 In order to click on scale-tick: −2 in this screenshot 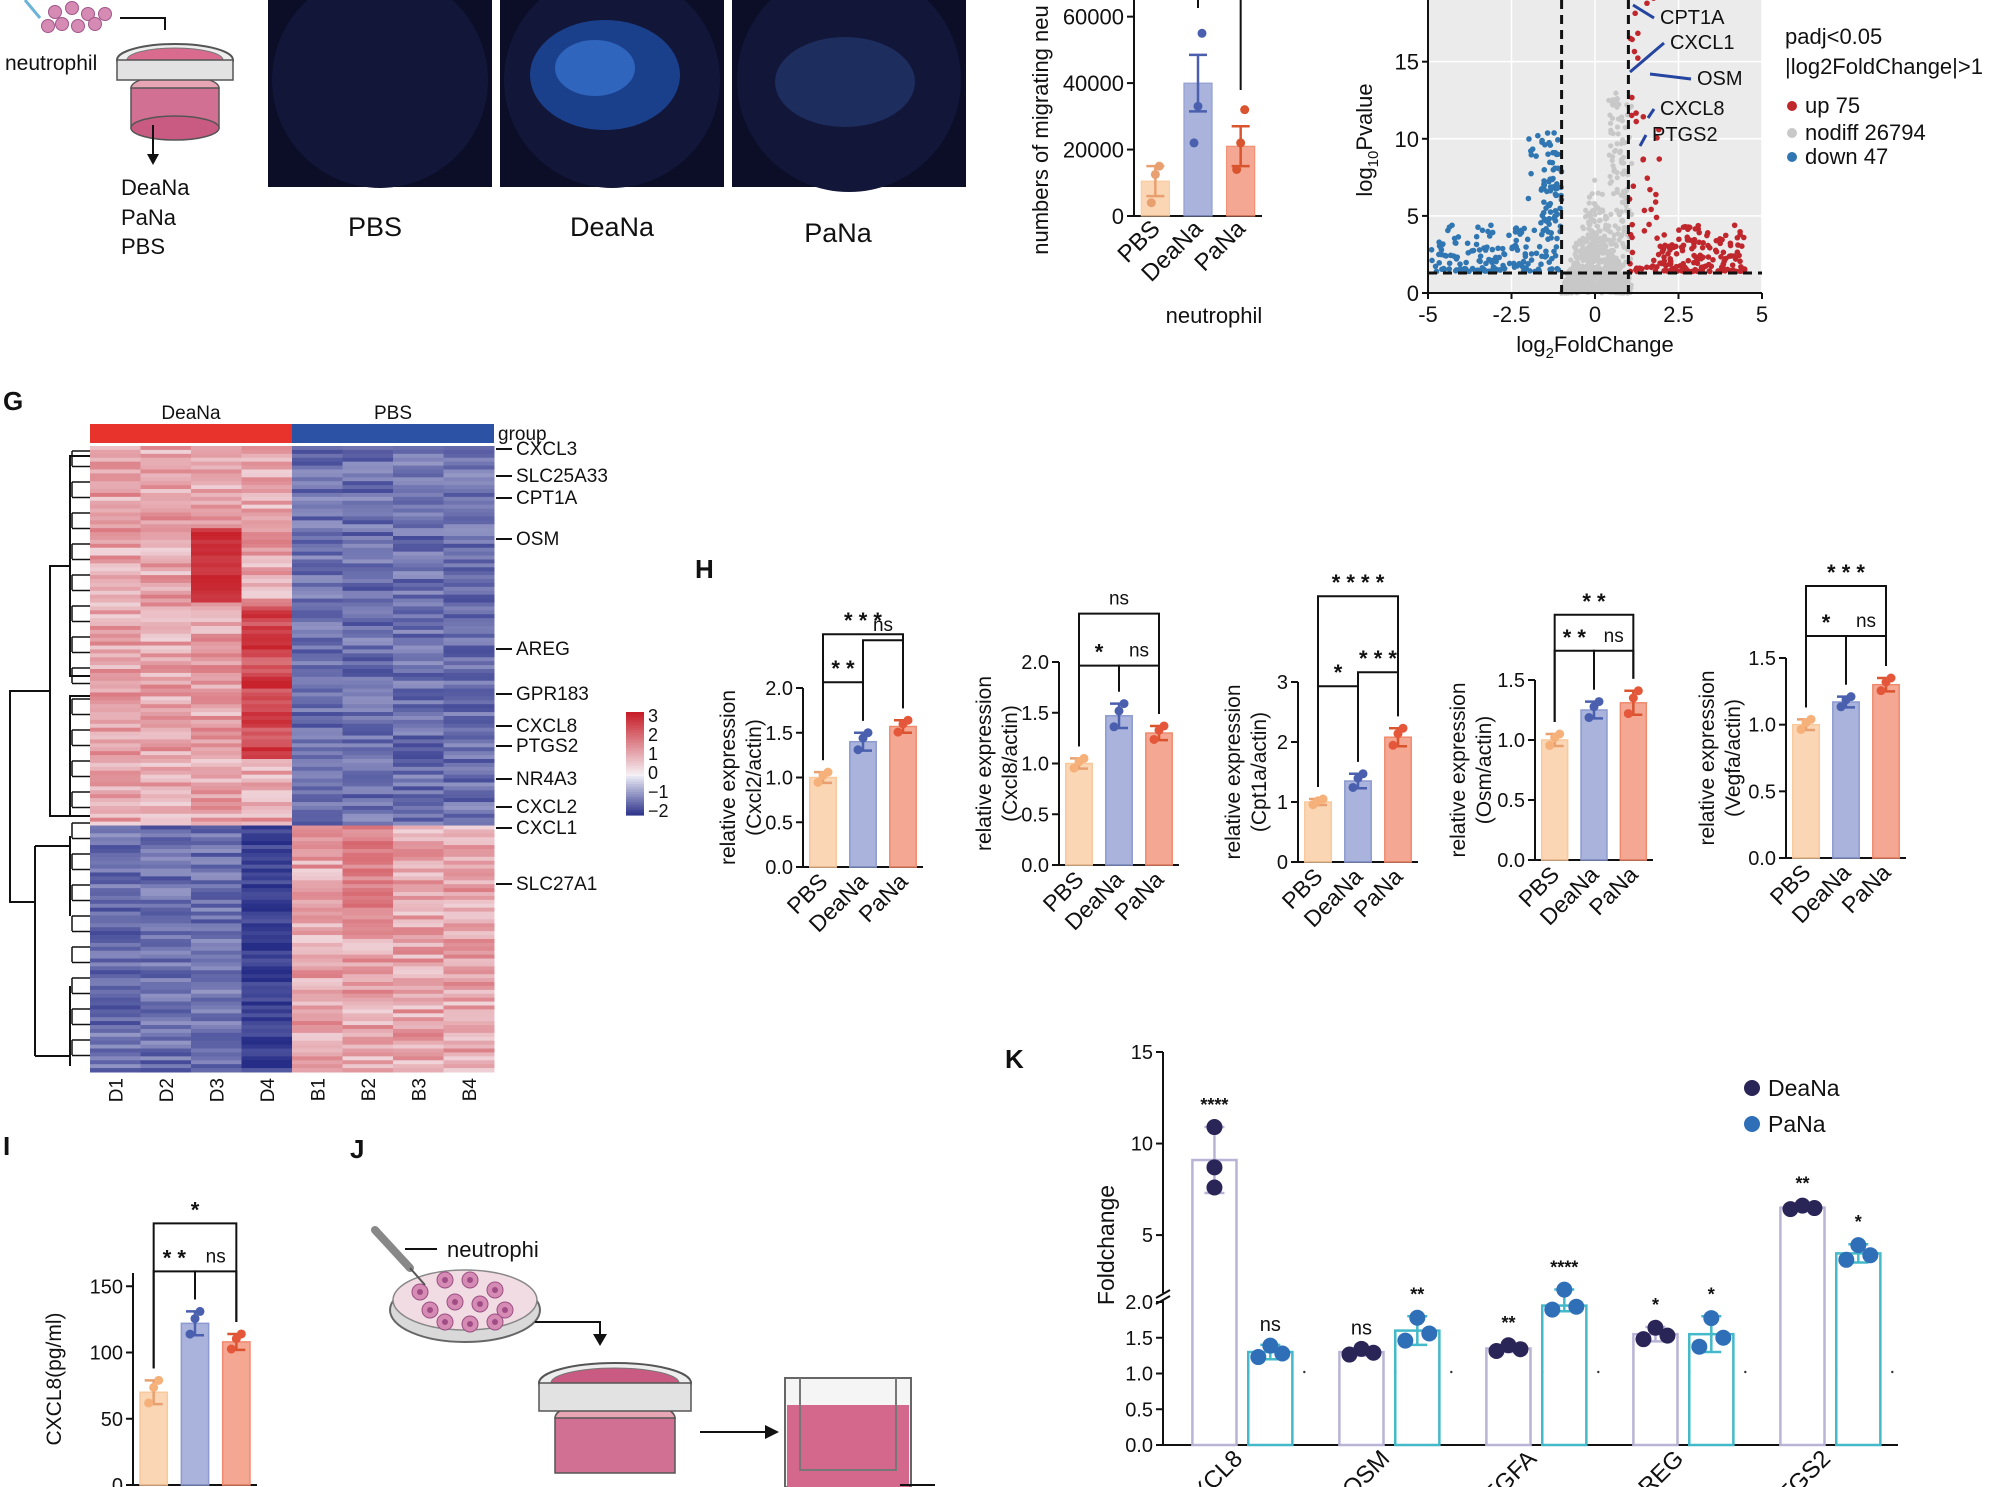, I will do `click(658, 811)`.